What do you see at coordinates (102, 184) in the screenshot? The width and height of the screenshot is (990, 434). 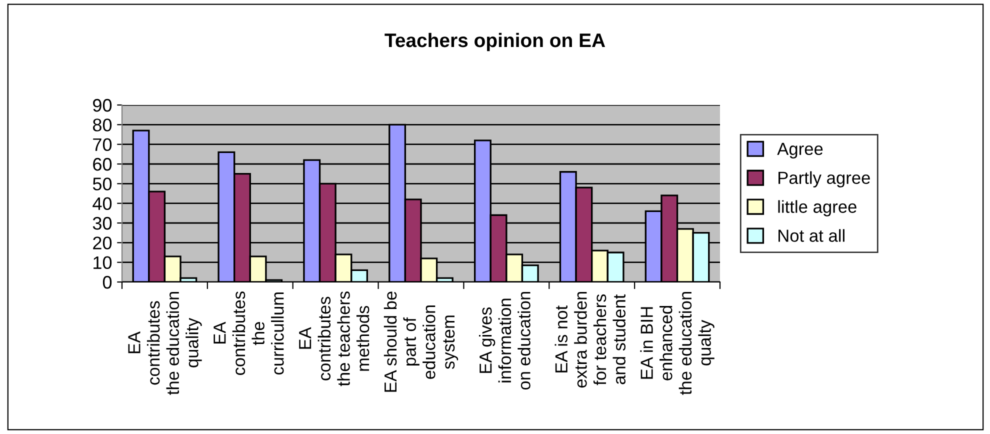 I see `y-tick-label: 50` at bounding box center [102, 184].